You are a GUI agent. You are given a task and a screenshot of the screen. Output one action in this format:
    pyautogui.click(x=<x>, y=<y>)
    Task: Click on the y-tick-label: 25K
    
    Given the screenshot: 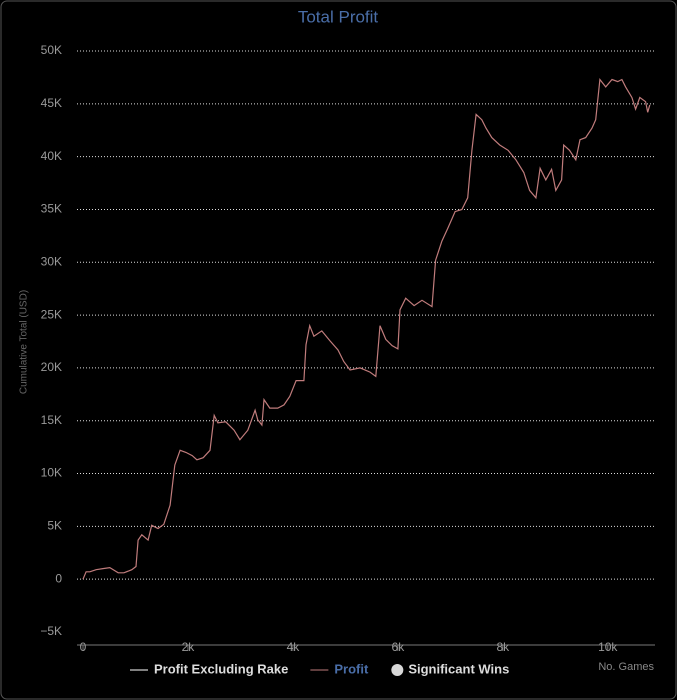 What is the action you would take?
    pyautogui.click(x=51, y=314)
    